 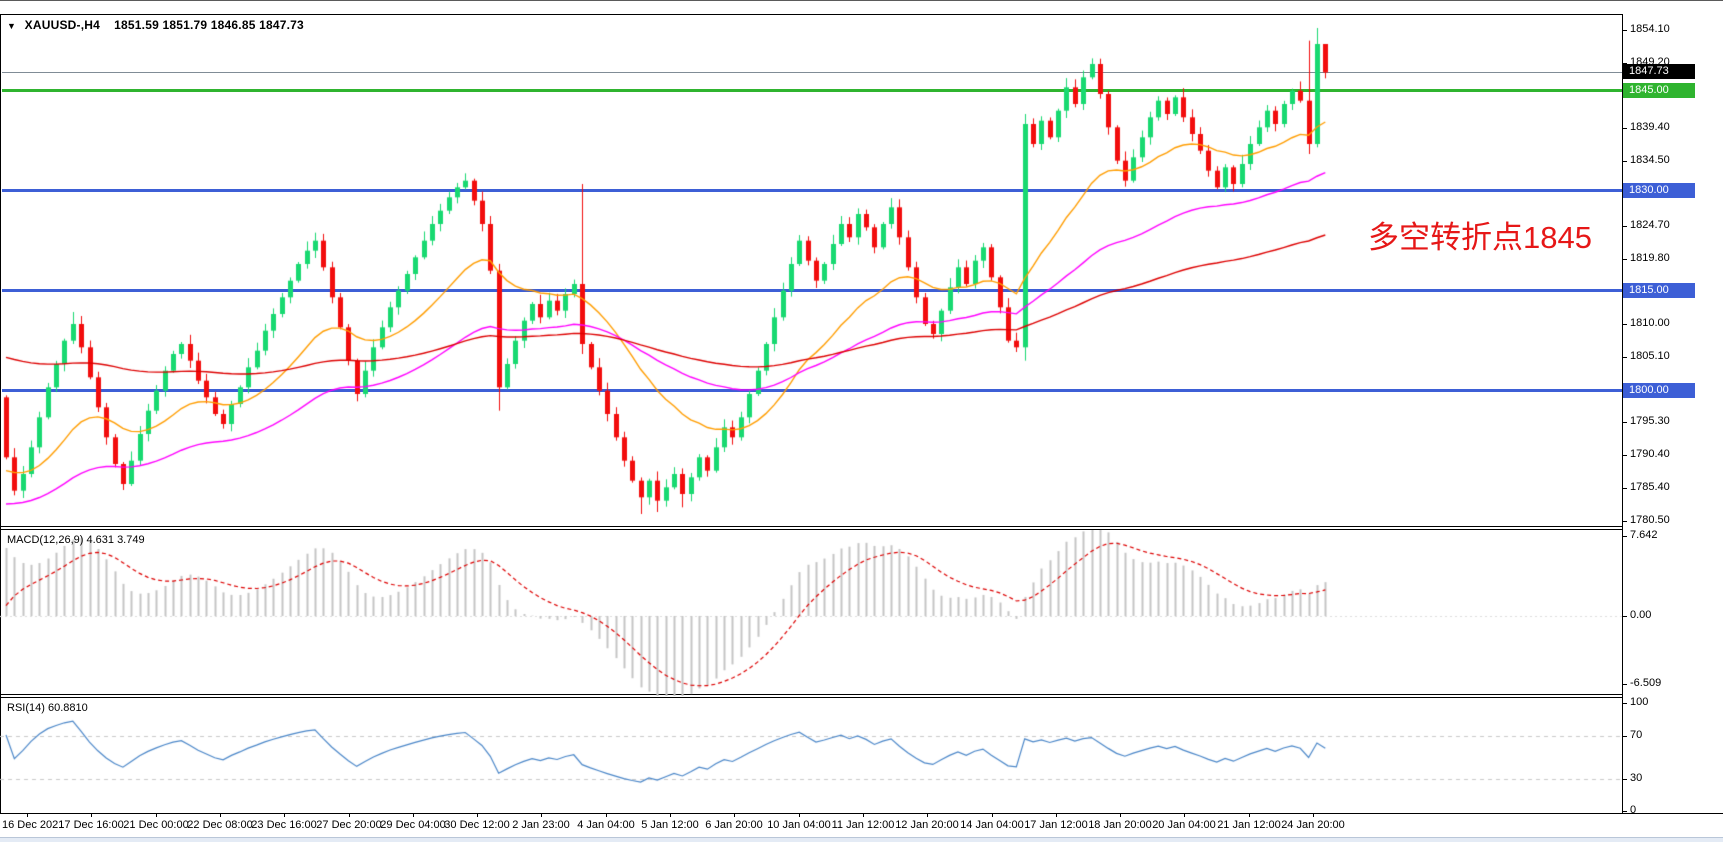 What do you see at coordinates (606, 825) in the screenshot?
I see `time-label: 4 Jan 04:00` at bounding box center [606, 825].